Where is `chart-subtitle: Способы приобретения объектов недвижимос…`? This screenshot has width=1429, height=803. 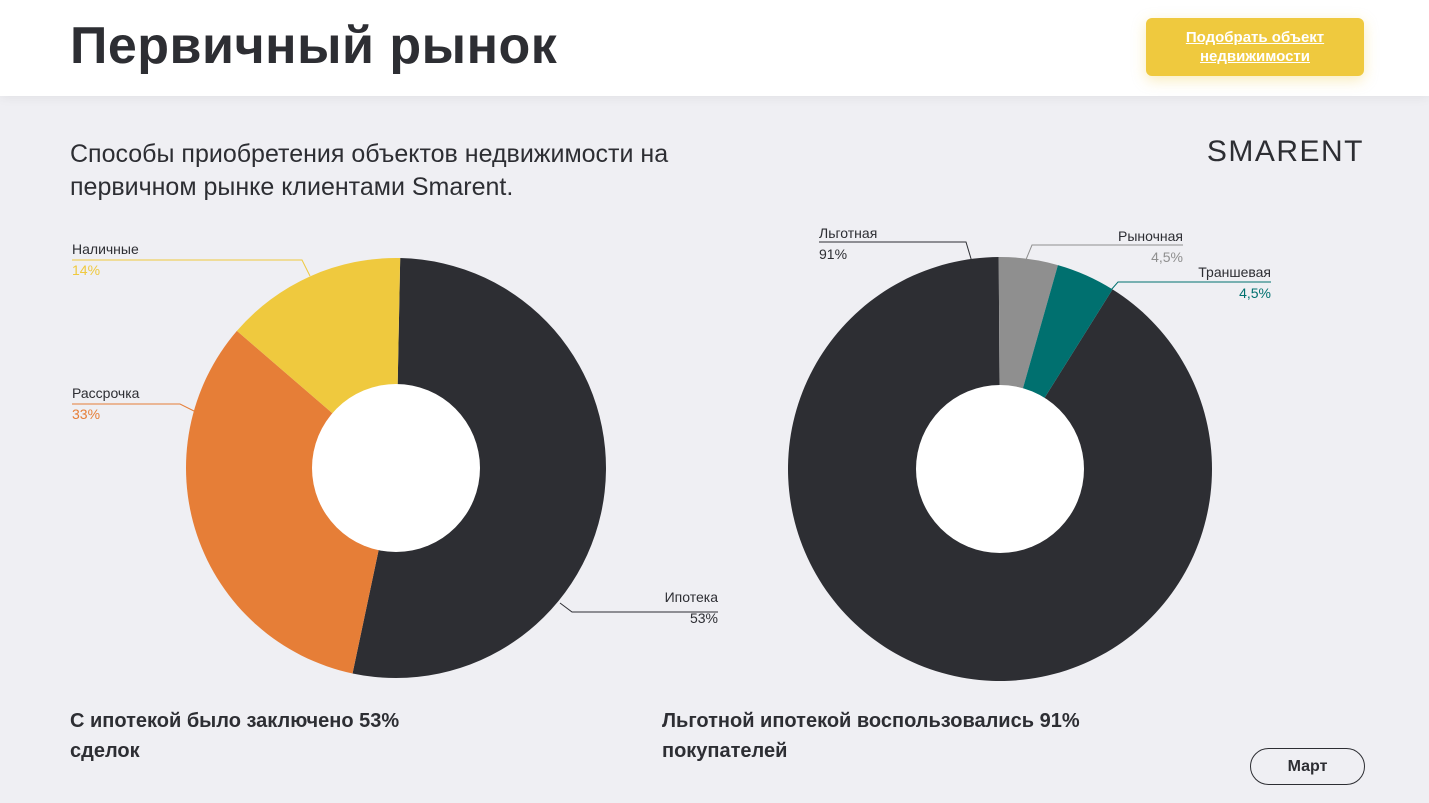 chart-subtitle: Способы приобретения объектов недвижимос… is located at coordinates (369, 170).